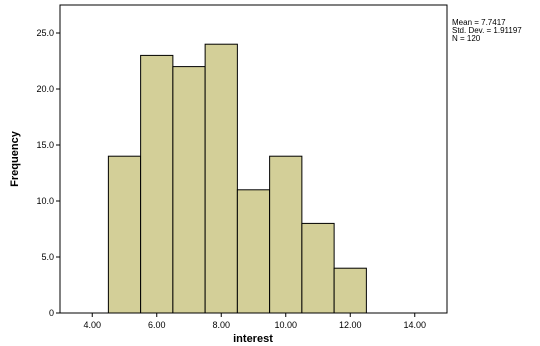 The height and width of the screenshot is (346, 540). I want to click on x-tick-label: 4.00, so click(92, 325).